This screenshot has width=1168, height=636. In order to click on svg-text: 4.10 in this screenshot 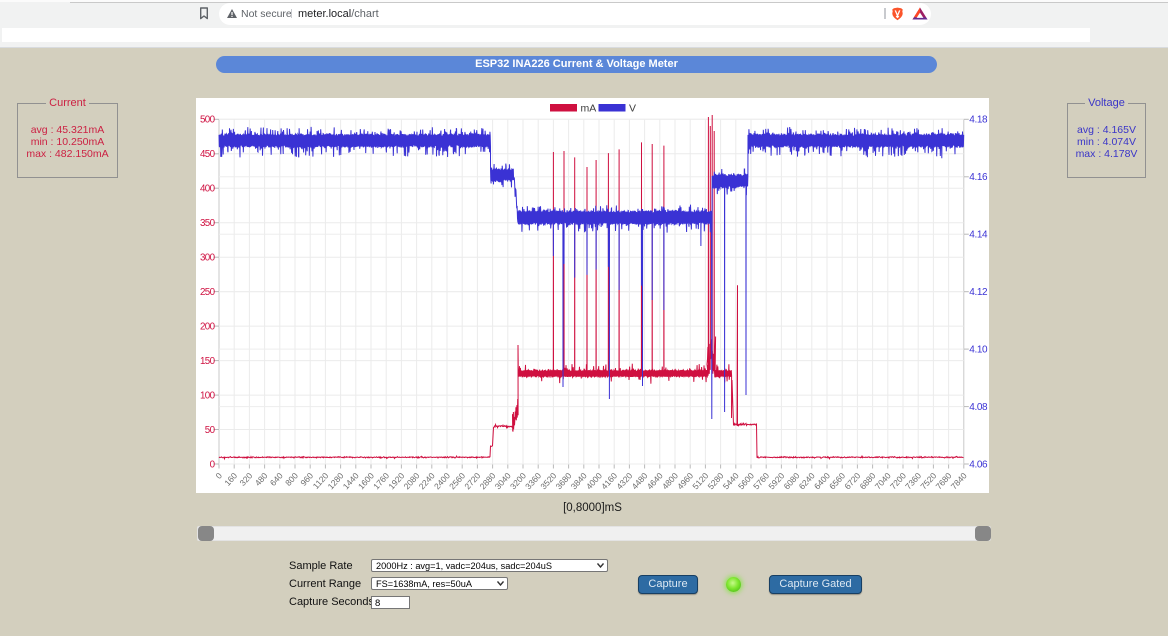, I will do `click(978, 350)`.